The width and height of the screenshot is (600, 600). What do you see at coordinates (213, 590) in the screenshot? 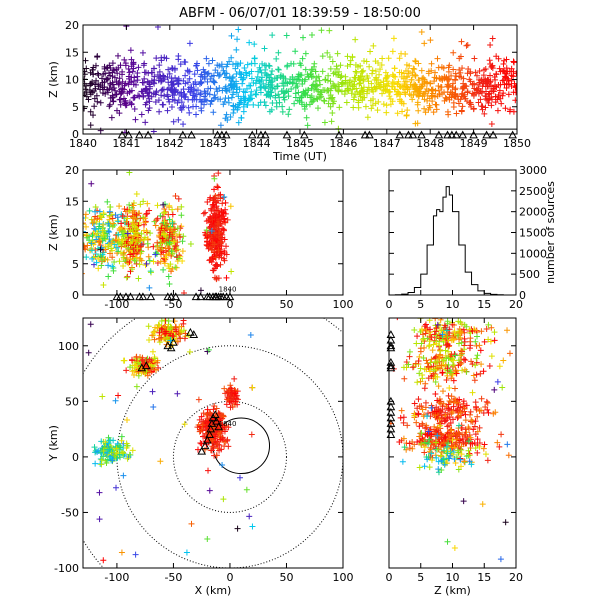
I see `x-axis-label: X (km)` at bounding box center [213, 590].